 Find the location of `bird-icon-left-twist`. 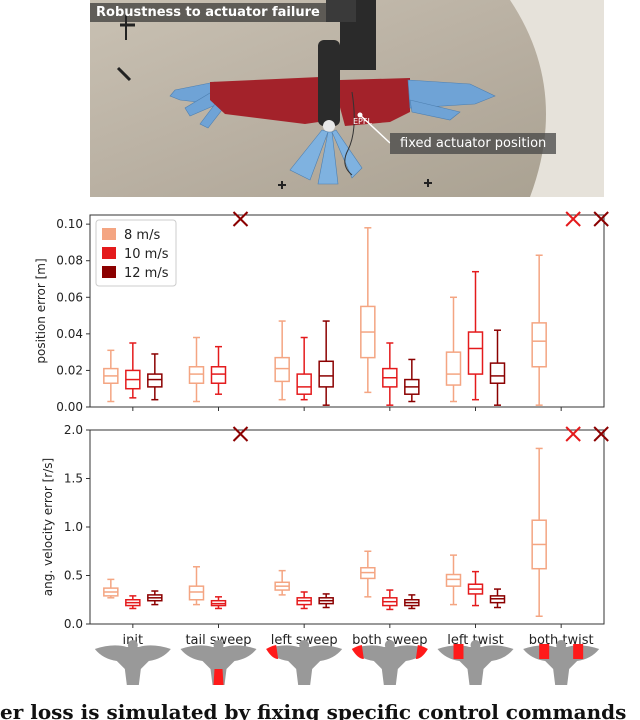

bird-icon-left-twist is located at coordinates (475, 662).